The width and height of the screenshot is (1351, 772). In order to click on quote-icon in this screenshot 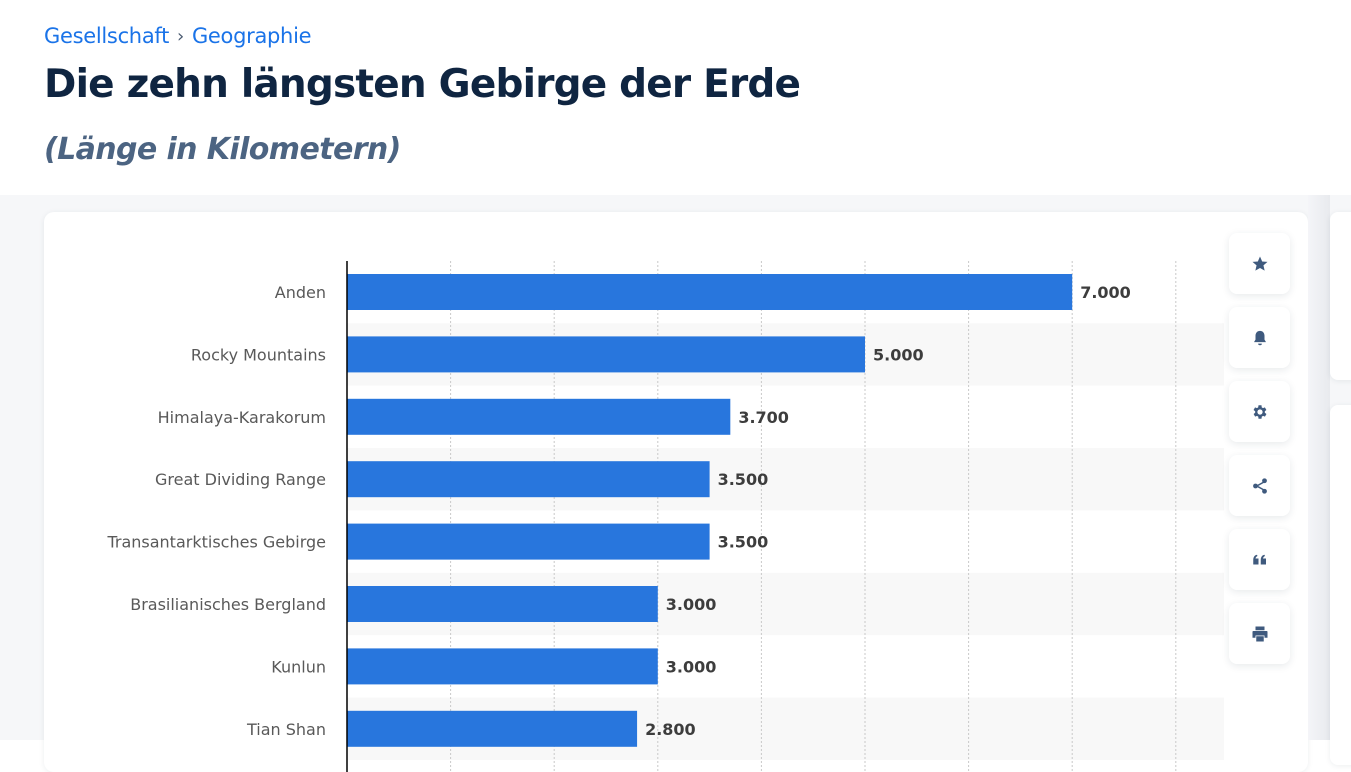, I will do `click(1259, 559)`.